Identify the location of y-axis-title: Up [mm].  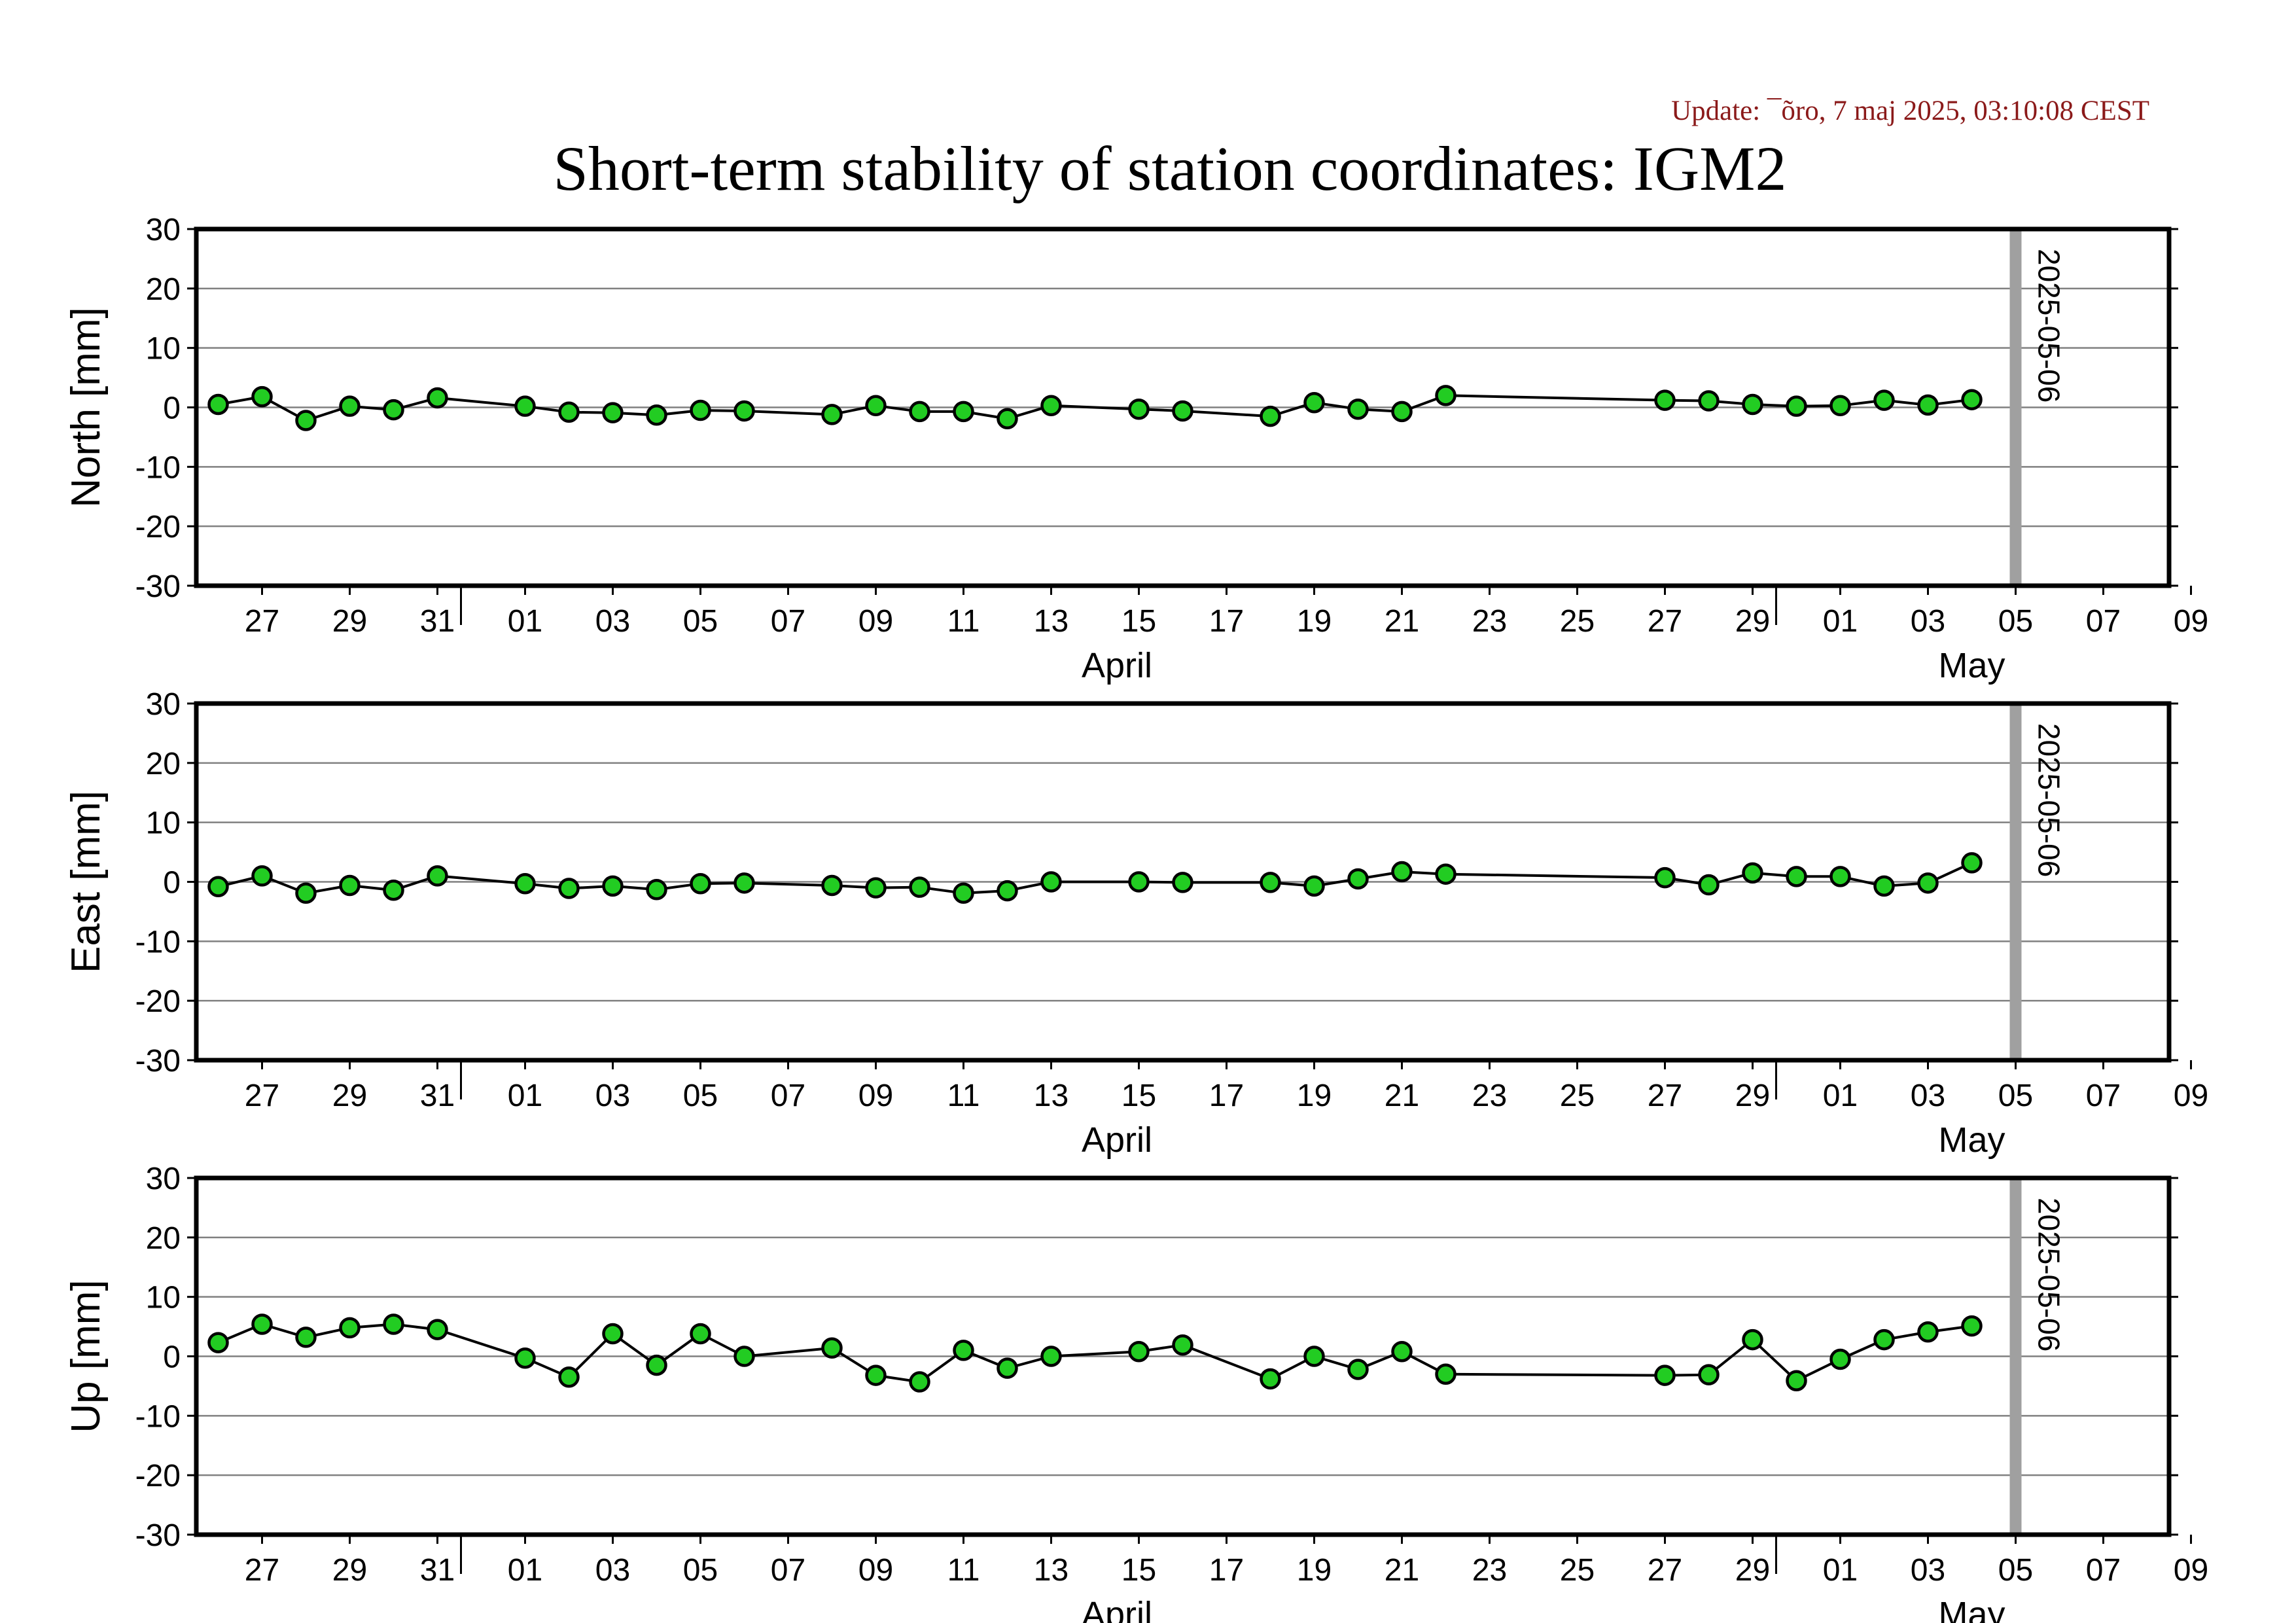
(86, 1356).